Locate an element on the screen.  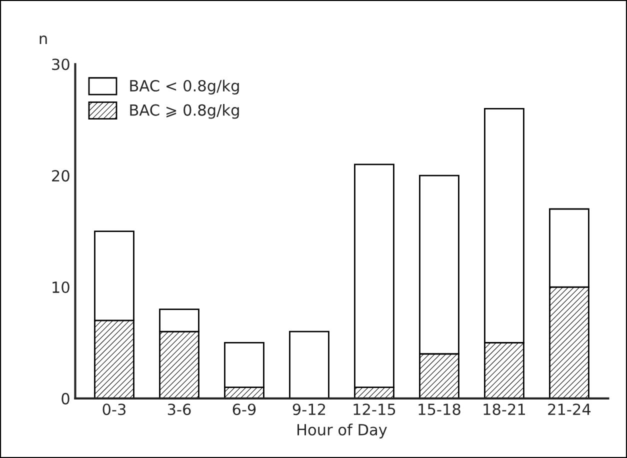
y-tick-label: 20 is located at coordinates (61, 176).